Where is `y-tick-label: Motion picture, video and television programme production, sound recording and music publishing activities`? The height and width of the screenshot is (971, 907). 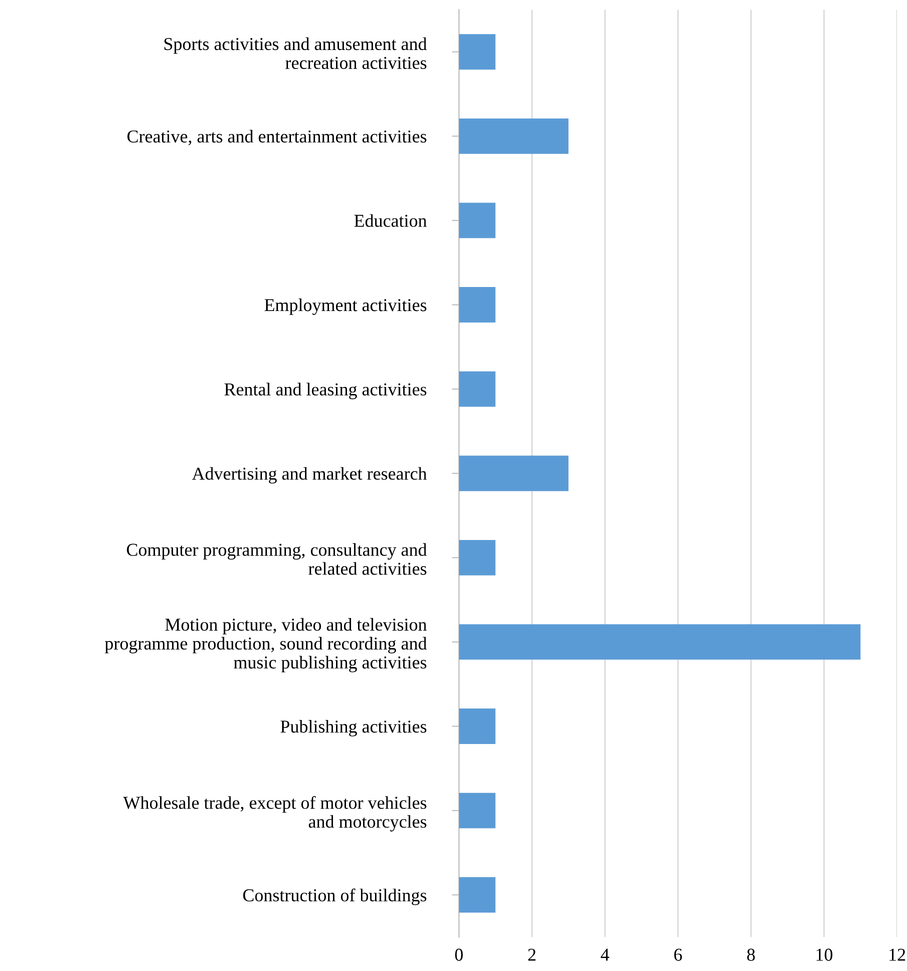
y-tick-label: Motion picture, video and television programme production, sound recording and music publishing activities is located at coordinates (265, 645).